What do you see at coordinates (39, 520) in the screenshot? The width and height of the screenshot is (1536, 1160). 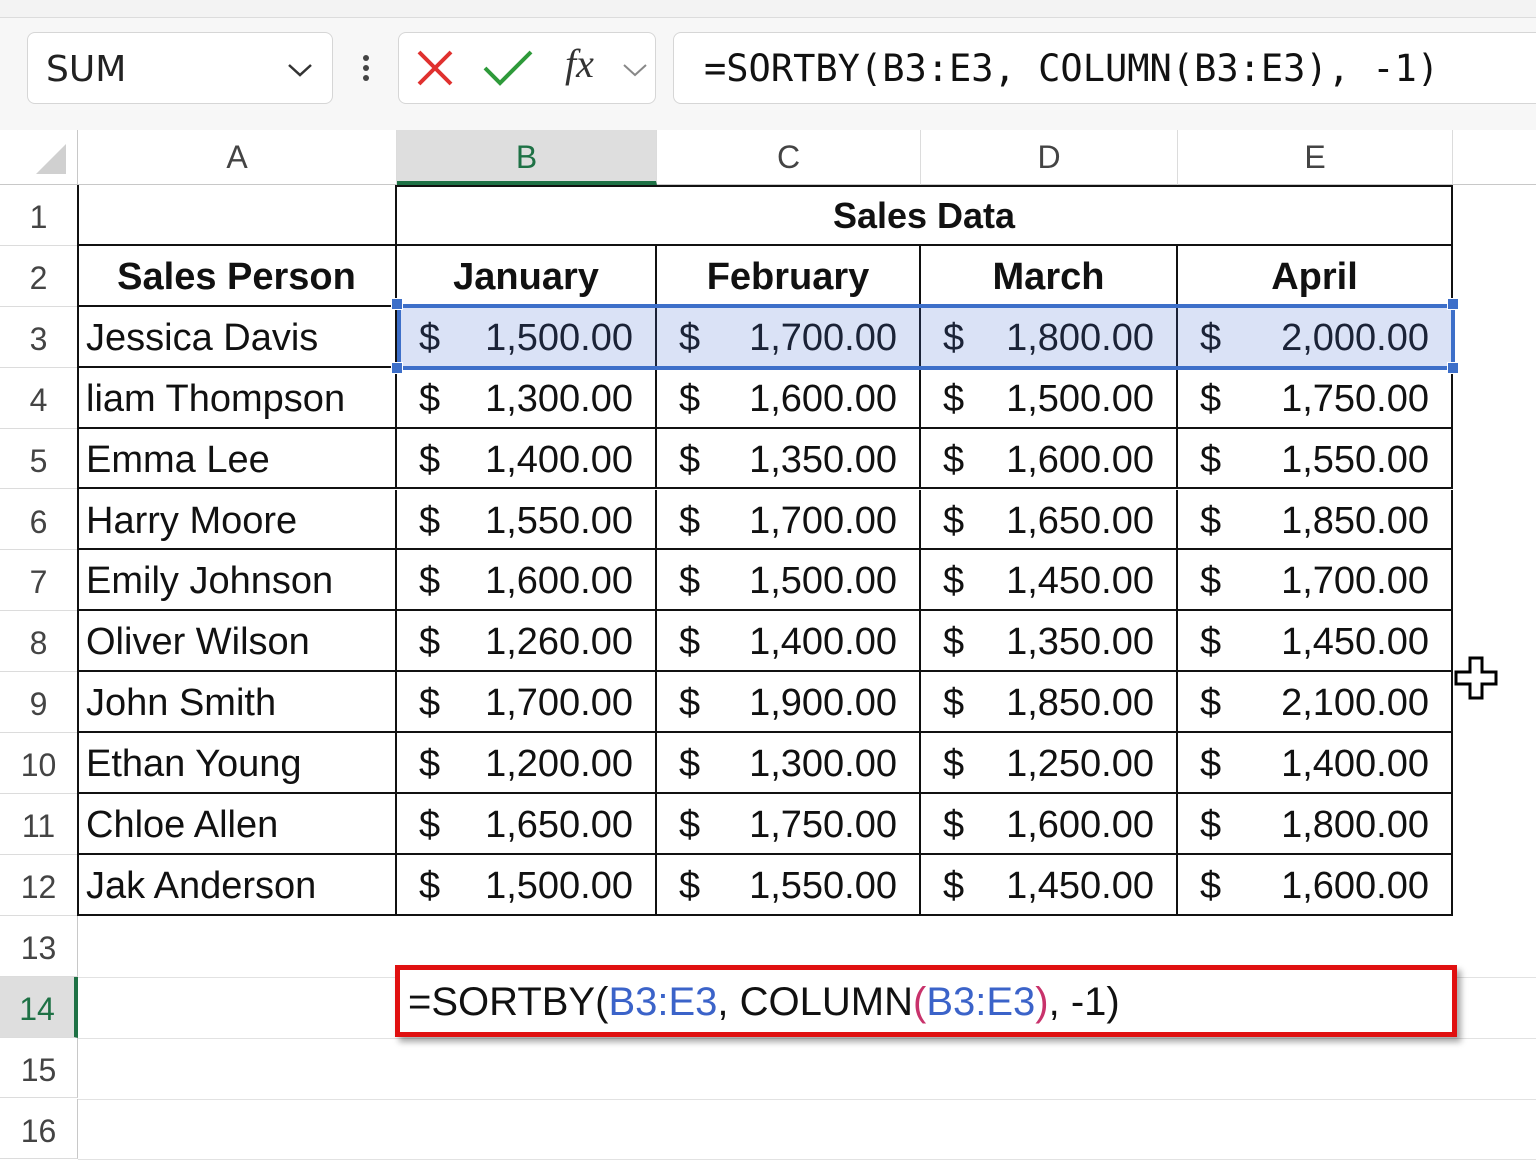 I see `row-header: 6` at bounding box center [39, 520].